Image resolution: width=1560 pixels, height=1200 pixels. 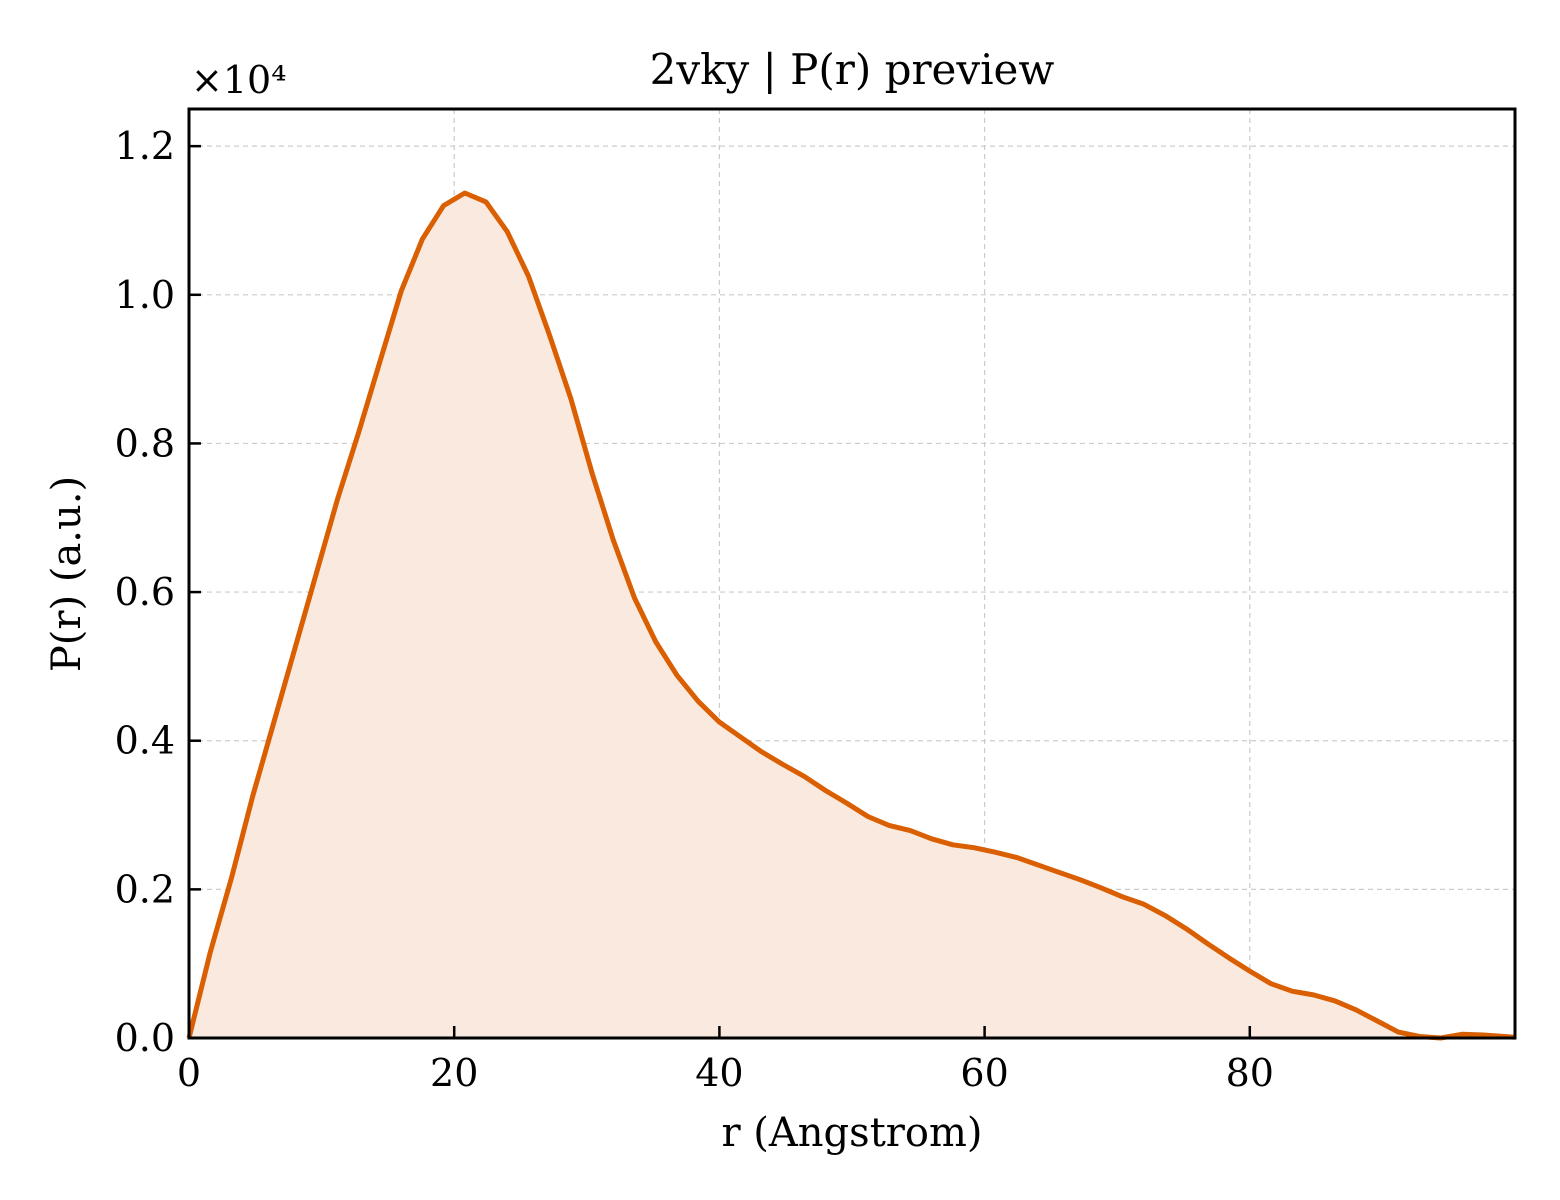 What do you see at coordinates (145, 1038) in the screenshot?
I see `y-tick-label: 0.0` at bounding box center [145, 1038].